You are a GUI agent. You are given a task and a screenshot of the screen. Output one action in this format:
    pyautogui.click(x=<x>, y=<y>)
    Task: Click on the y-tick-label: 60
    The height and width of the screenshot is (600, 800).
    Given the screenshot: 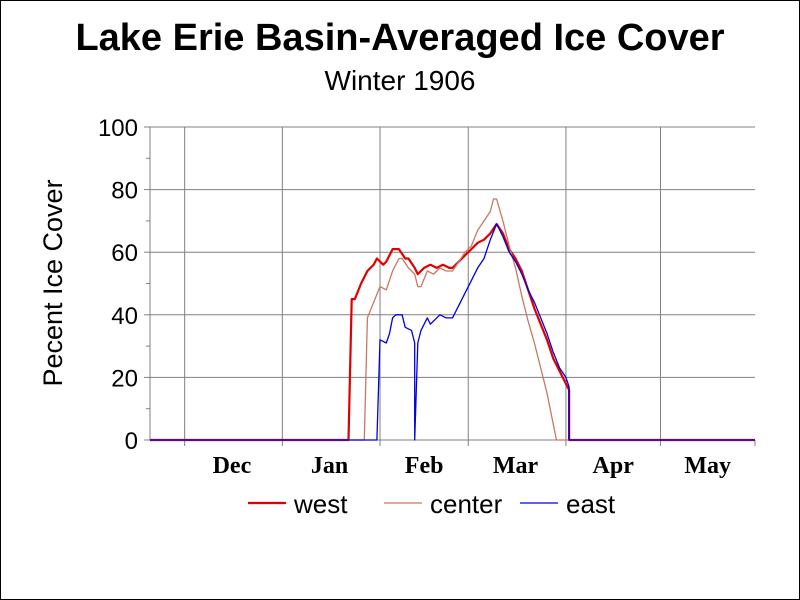 What is the action you would take?
    pyautogui.click(x=124, y=253)
    